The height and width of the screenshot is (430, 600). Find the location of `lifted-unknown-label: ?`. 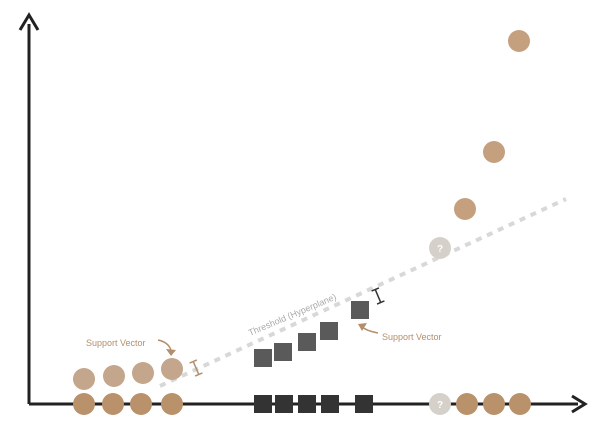

lifted-unknown-label: ? is located at coordinates (440, 249).